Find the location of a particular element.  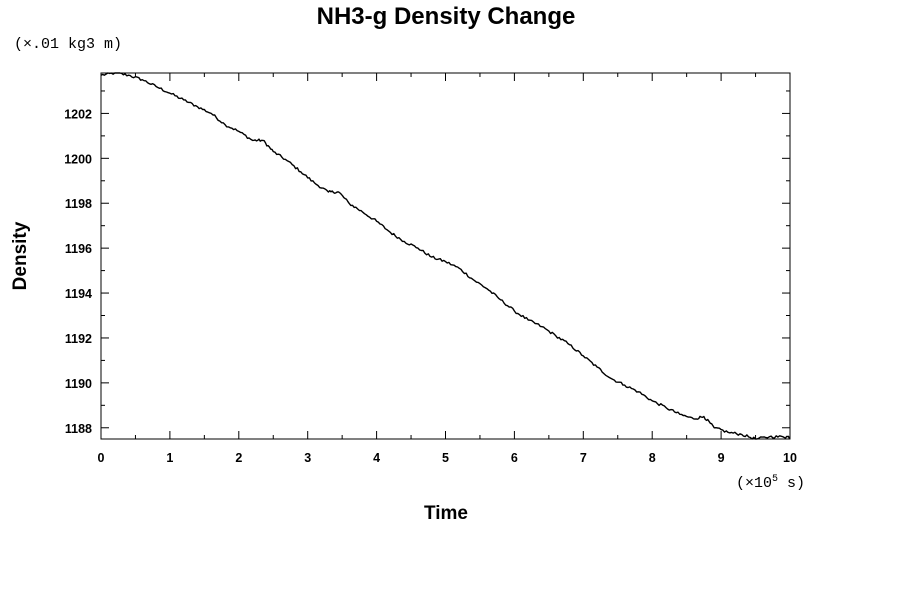

y-tick-label: 1200 is located at coordinates (78, 159).